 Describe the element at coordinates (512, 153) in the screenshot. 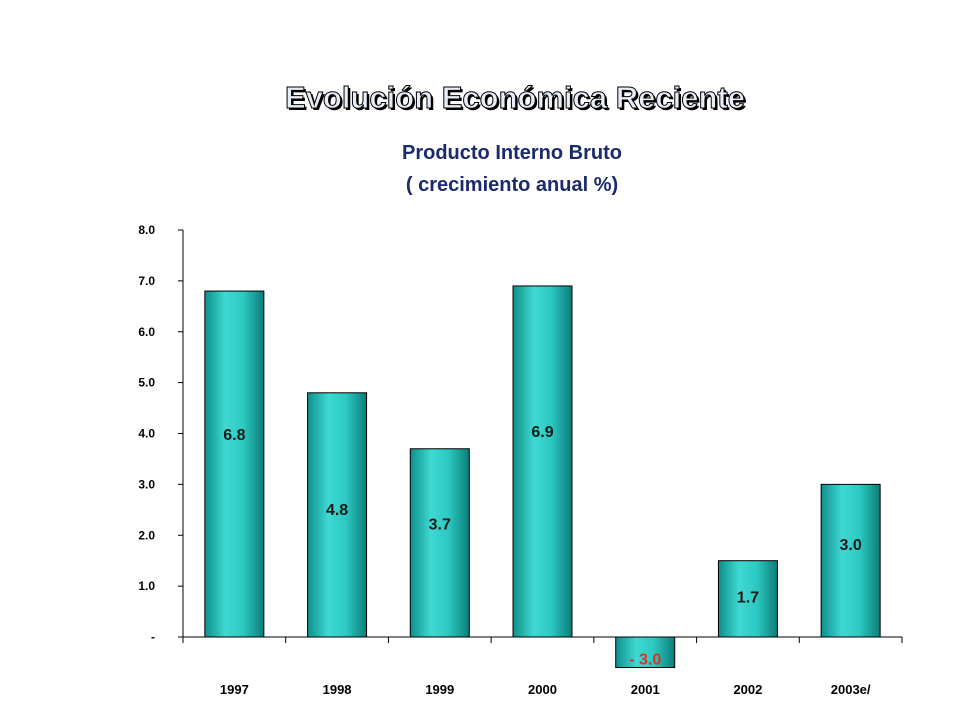

I see `subtitle-line-1: Producto Interno Bruto` at that location.